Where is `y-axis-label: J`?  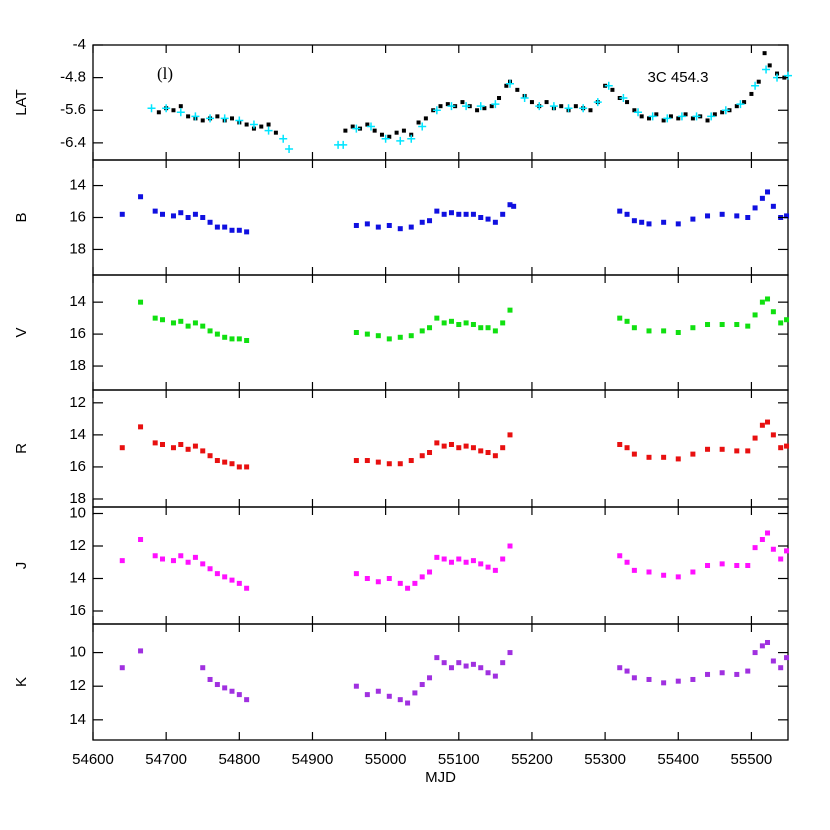
y-axis-label: J is located at coordinates (21, 566).